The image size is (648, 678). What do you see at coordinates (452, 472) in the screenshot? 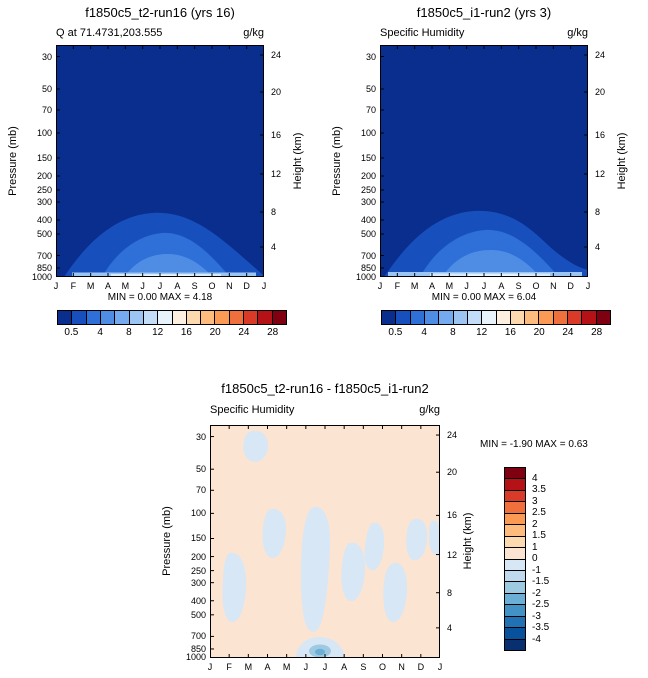
I see `height-tick-label: 20` at bounding box center [452, 472].